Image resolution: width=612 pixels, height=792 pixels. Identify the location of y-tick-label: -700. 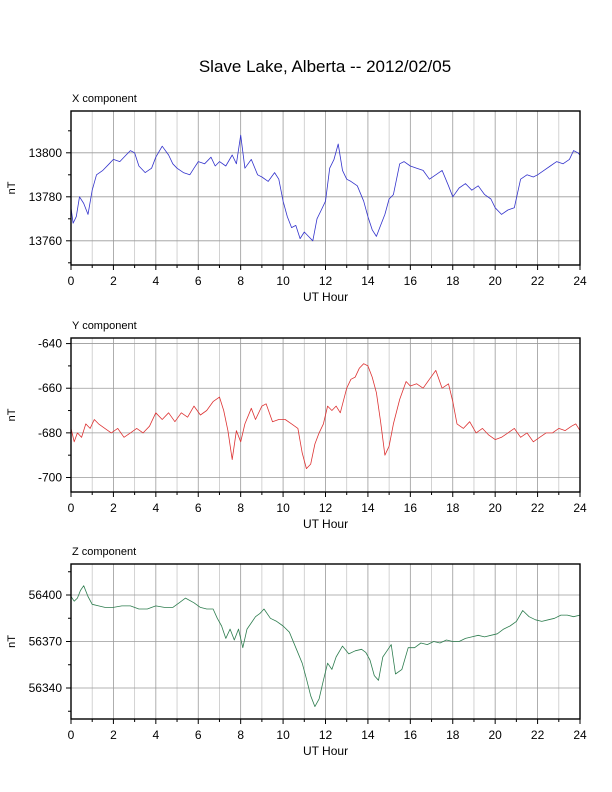
(50, 477).